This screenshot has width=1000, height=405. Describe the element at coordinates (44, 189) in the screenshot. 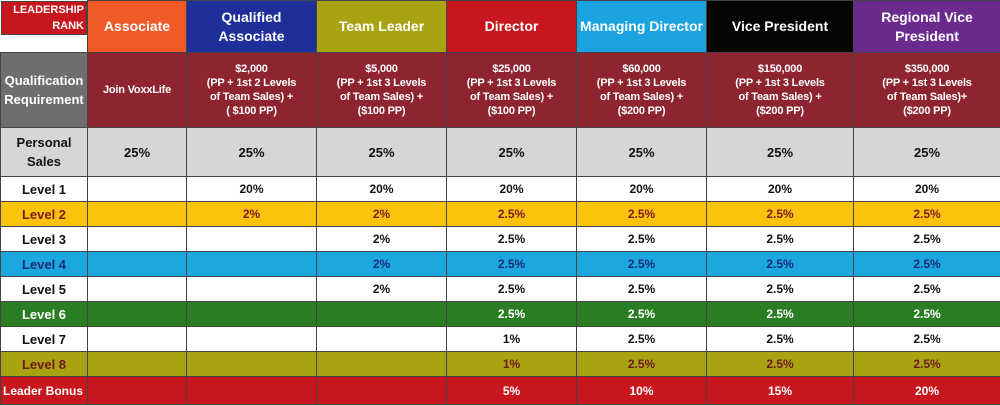

I see `level-label-cell: Level 1` at that location.